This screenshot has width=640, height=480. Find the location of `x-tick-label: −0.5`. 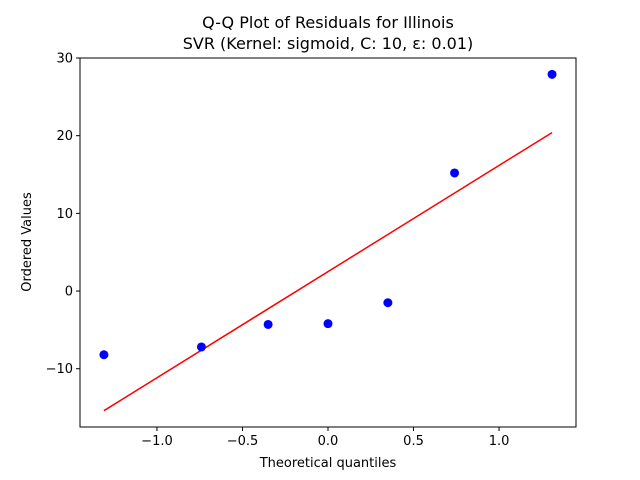

x-tick-label: −0.5 is located at coordinates (243, 441).